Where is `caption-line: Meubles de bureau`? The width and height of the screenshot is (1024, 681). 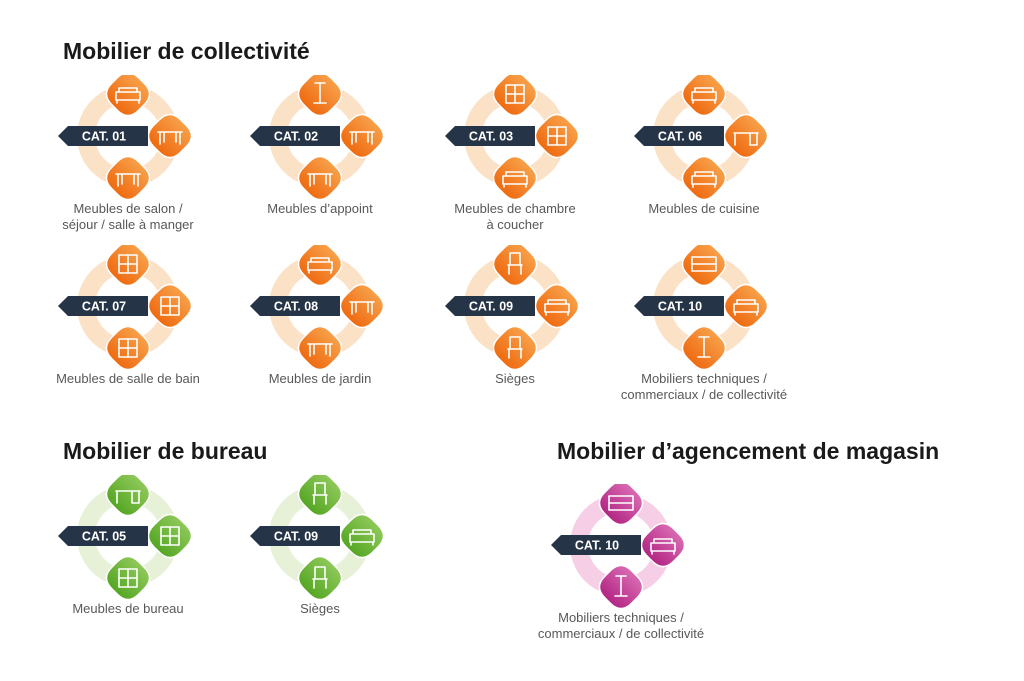 caption-line: Meubles de bureau is located at coordinates (128, 608).